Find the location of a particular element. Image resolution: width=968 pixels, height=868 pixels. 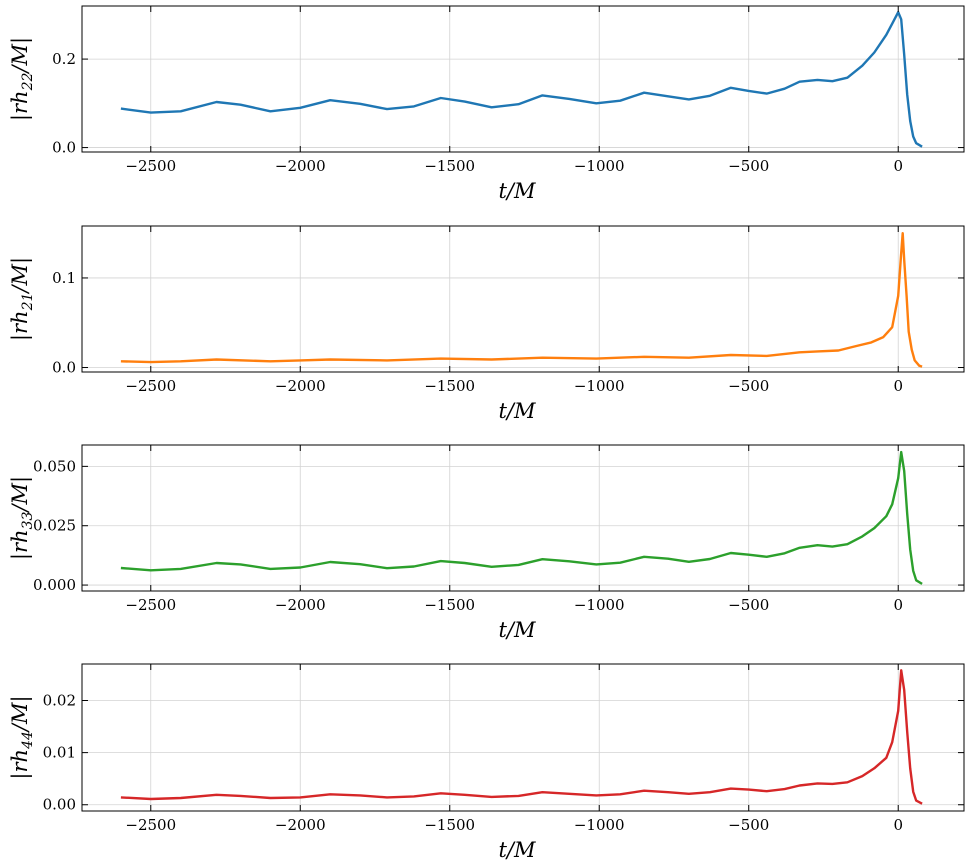

y-tick-label: 0.000 is located at coordinates (54, 585).